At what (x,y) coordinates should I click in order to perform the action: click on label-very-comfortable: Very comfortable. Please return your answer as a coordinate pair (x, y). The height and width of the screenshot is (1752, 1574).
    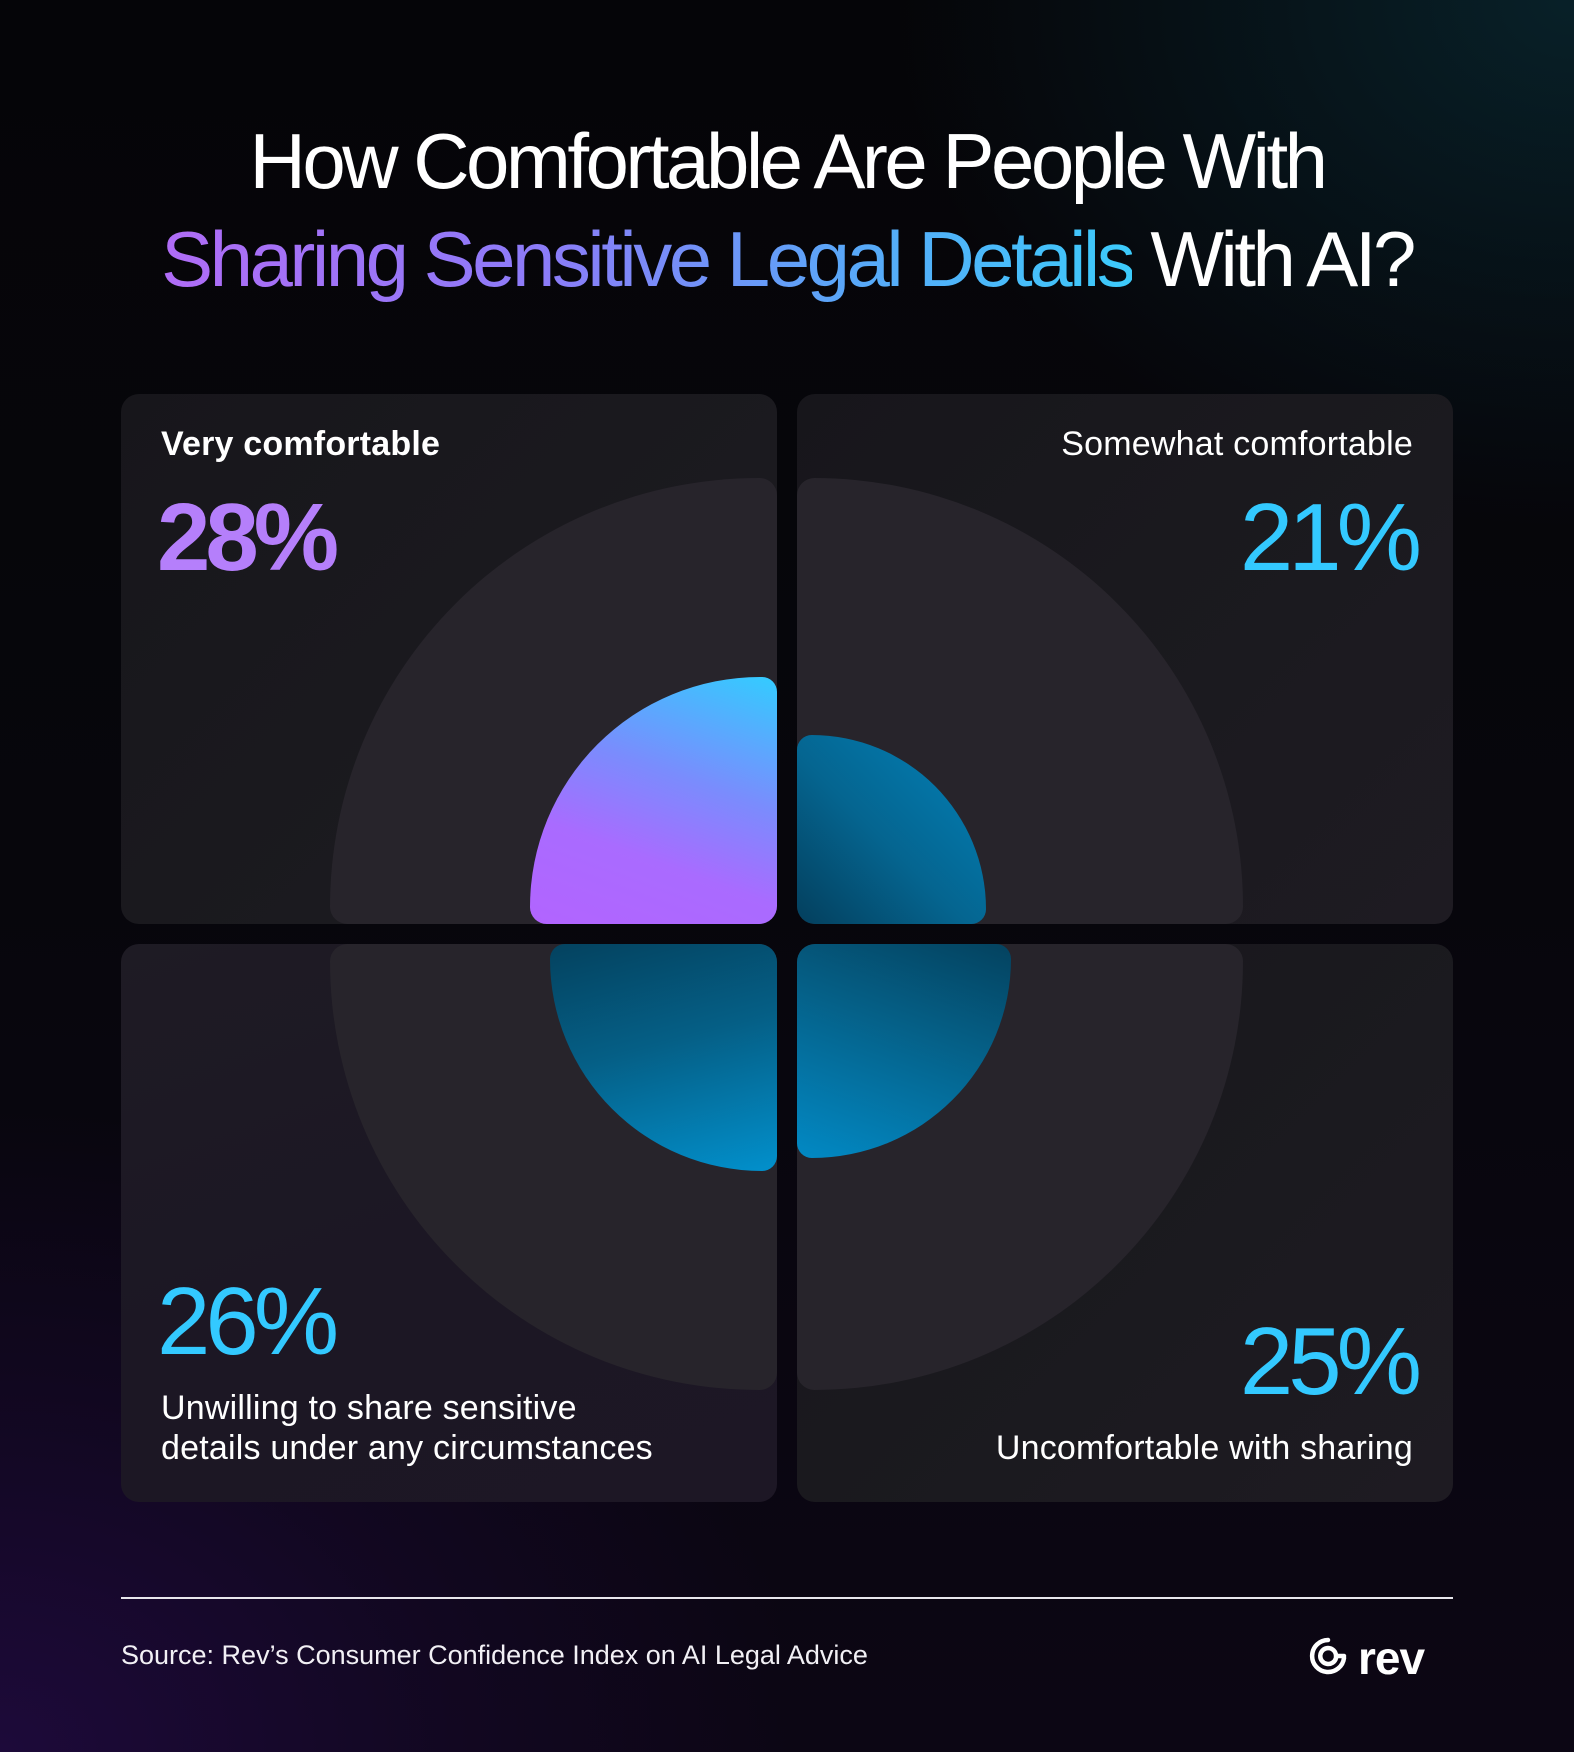
    Looking at the image, I should click on (301, 444).